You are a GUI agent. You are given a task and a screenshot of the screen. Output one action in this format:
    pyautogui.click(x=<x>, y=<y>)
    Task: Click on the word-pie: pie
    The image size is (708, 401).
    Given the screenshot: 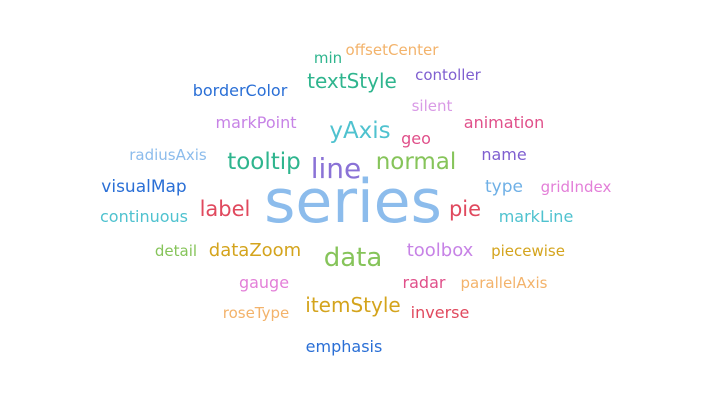 What is the action you would take?
    pyautogui.click(x=465, y=209)
    